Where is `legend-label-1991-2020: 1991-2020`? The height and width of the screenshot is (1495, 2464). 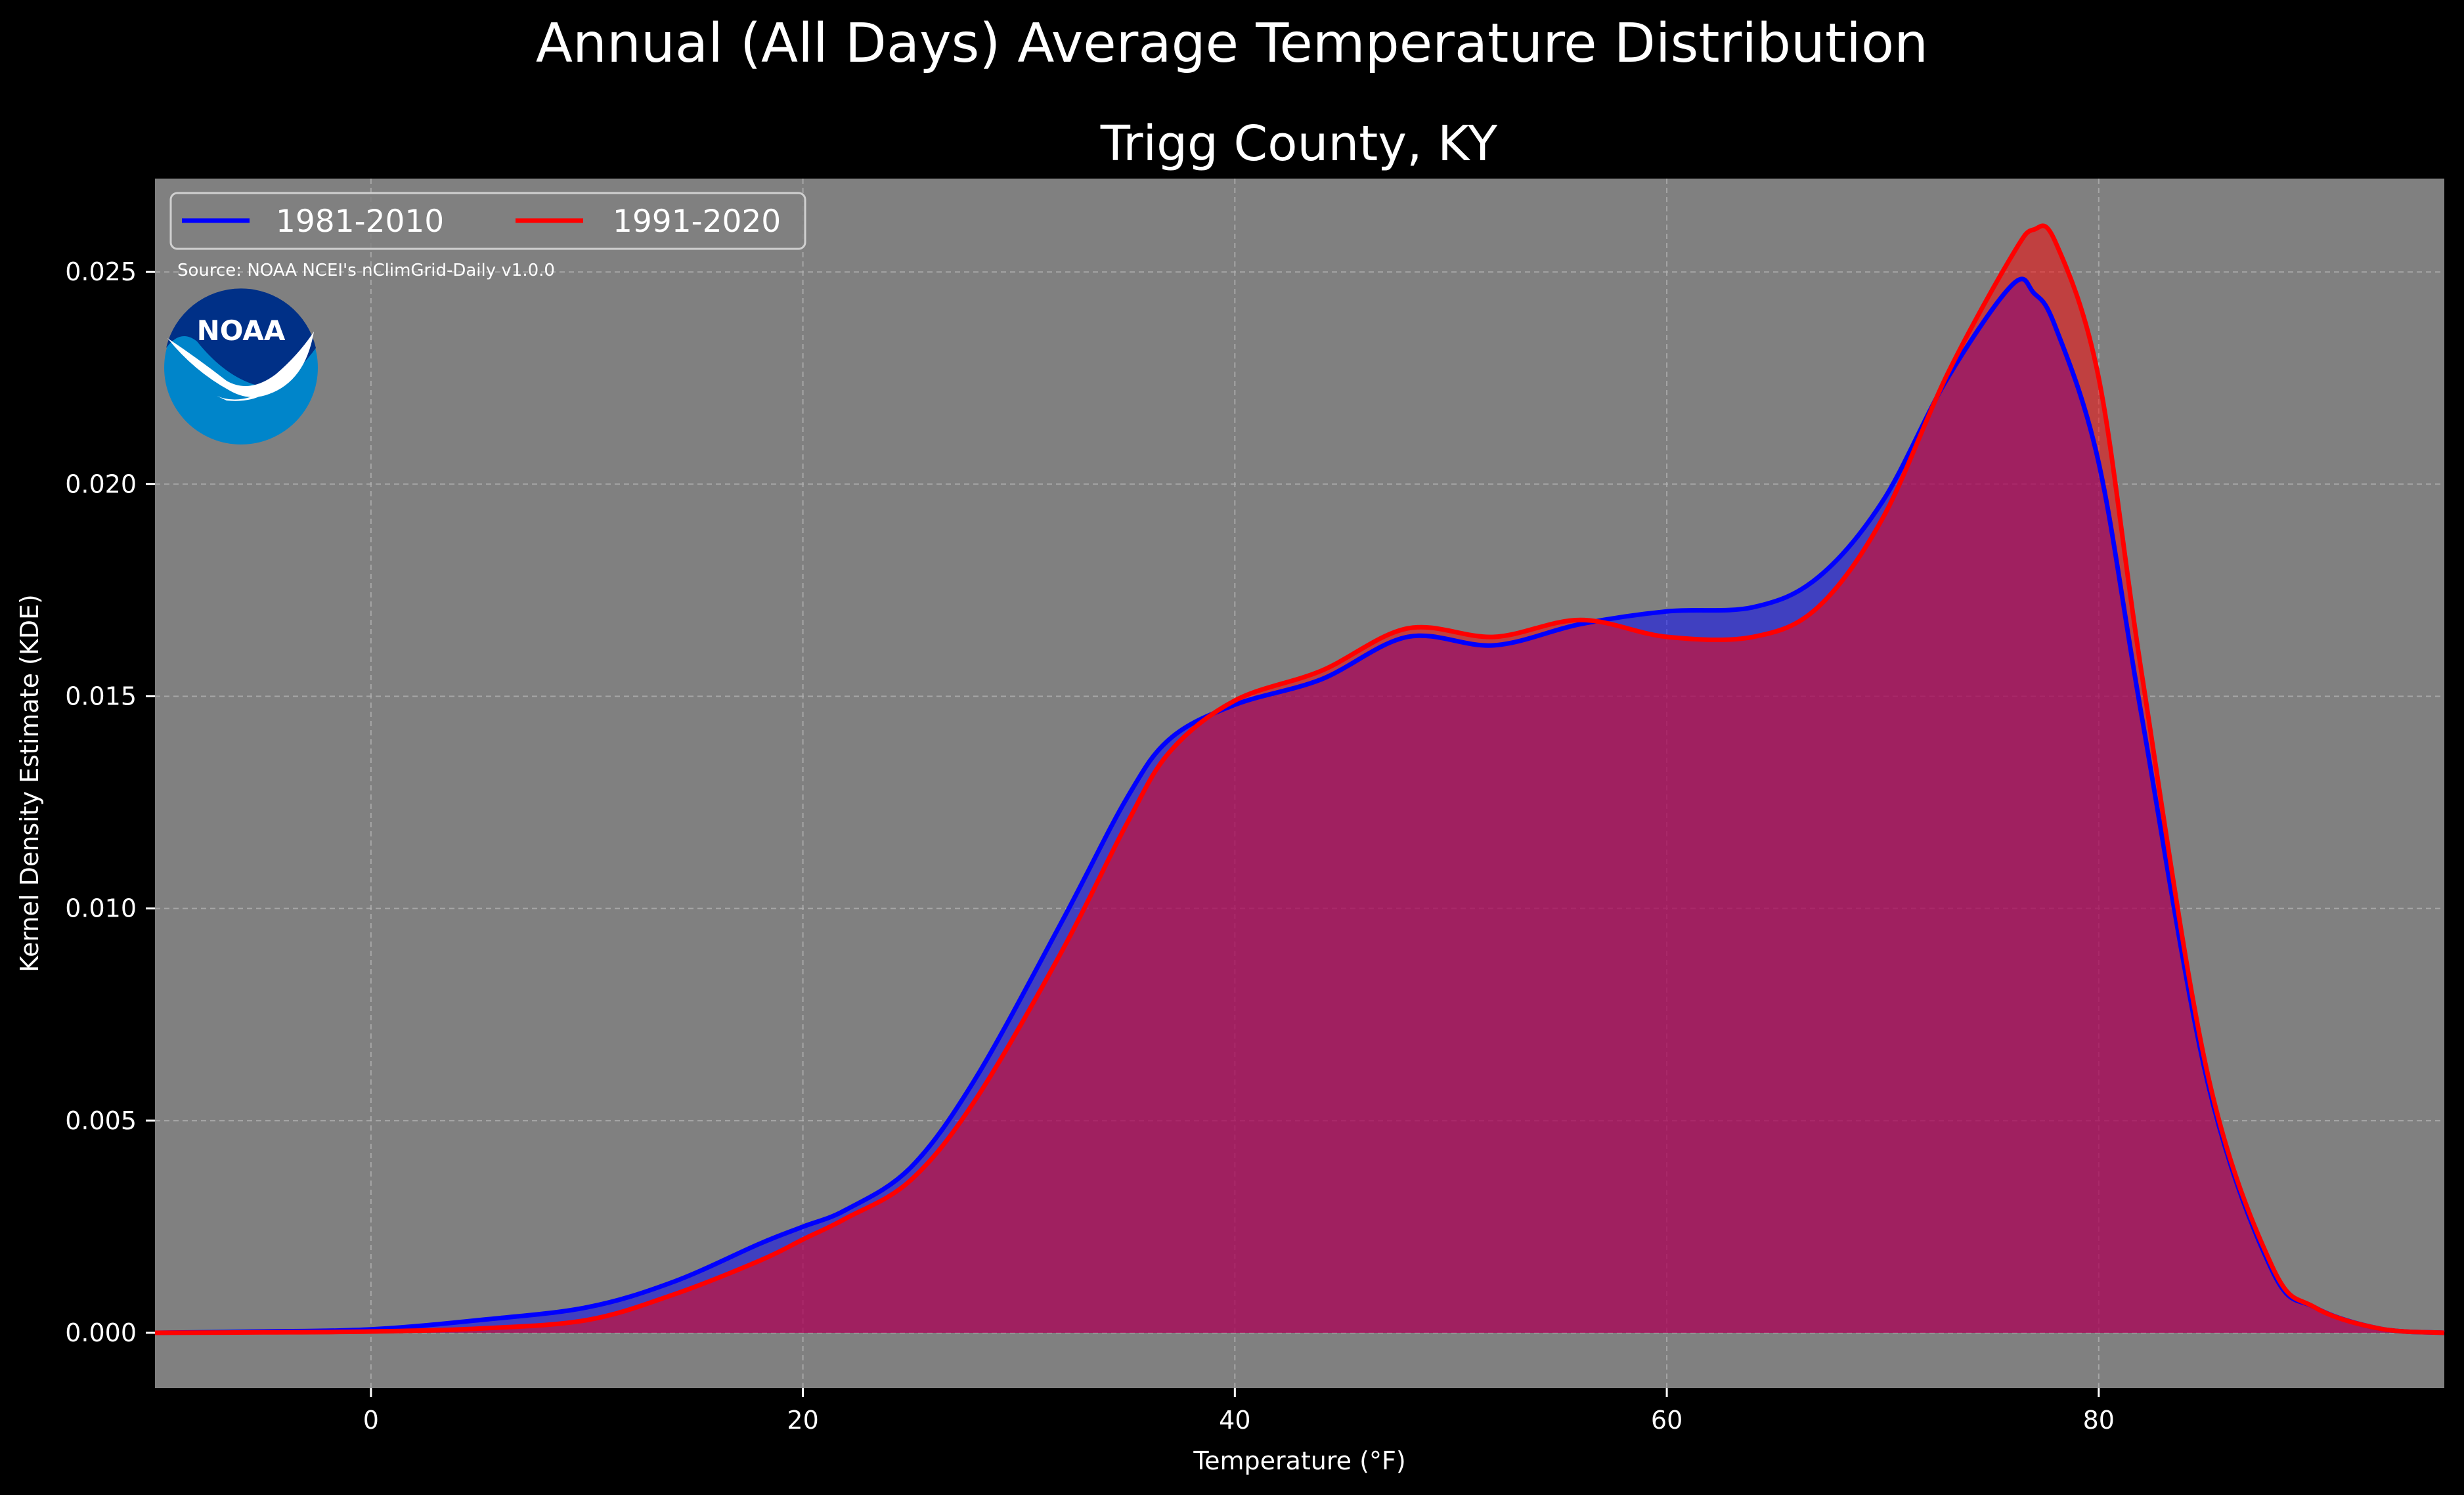
legend-label-1991-2020: 1991-2020 is located at coordinates (697, 222).